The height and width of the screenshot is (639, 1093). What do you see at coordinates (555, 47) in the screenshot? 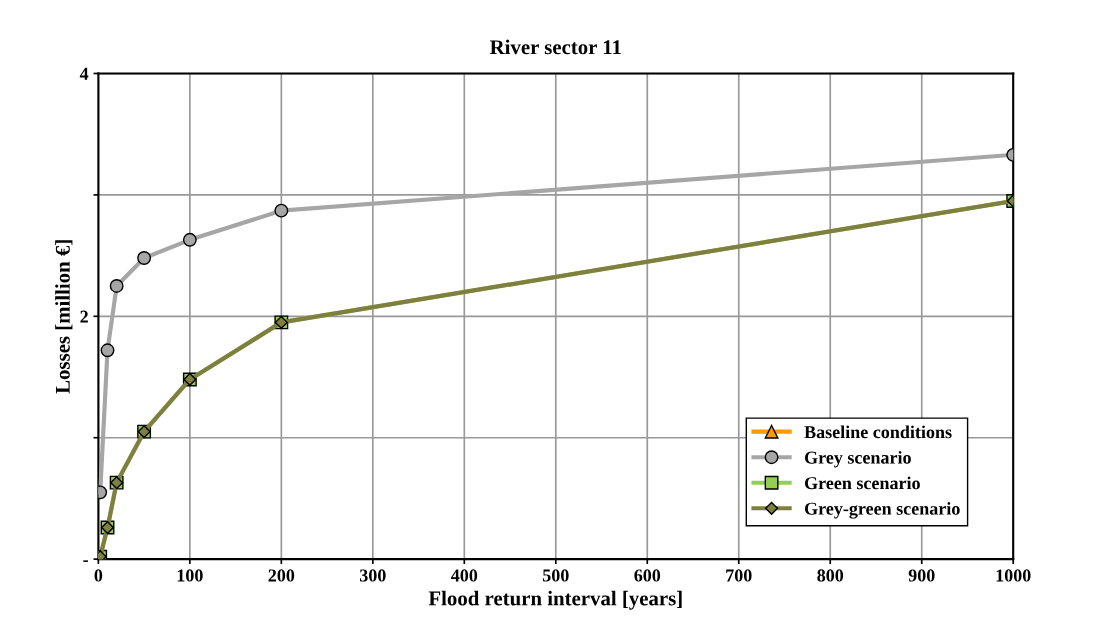
I see `chart-title: River sector 11` at bounding box center [555, 47].